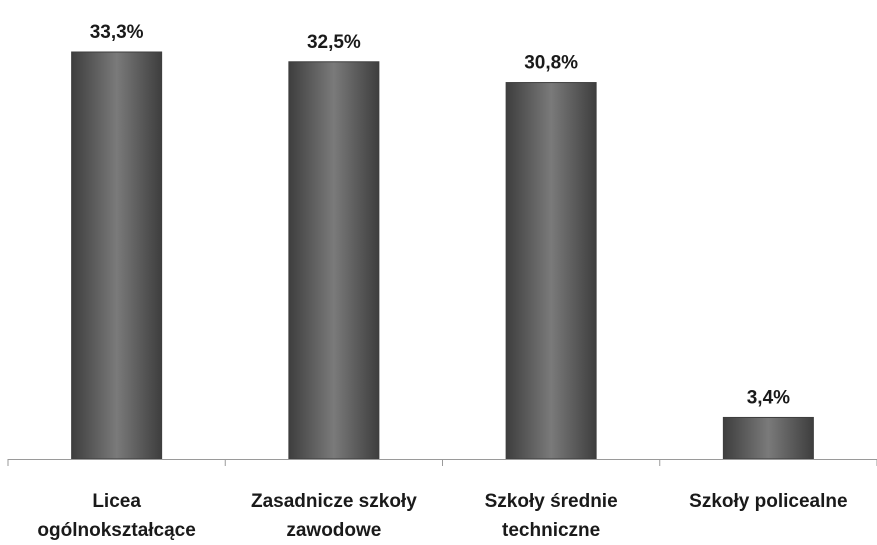 The image size is (877, 545). What do you see at coordinates (334, 516) in the screenshot?
I see `category-label-1: Zasadnicze szkoły zawodowe` at bounding box center [334, 516].